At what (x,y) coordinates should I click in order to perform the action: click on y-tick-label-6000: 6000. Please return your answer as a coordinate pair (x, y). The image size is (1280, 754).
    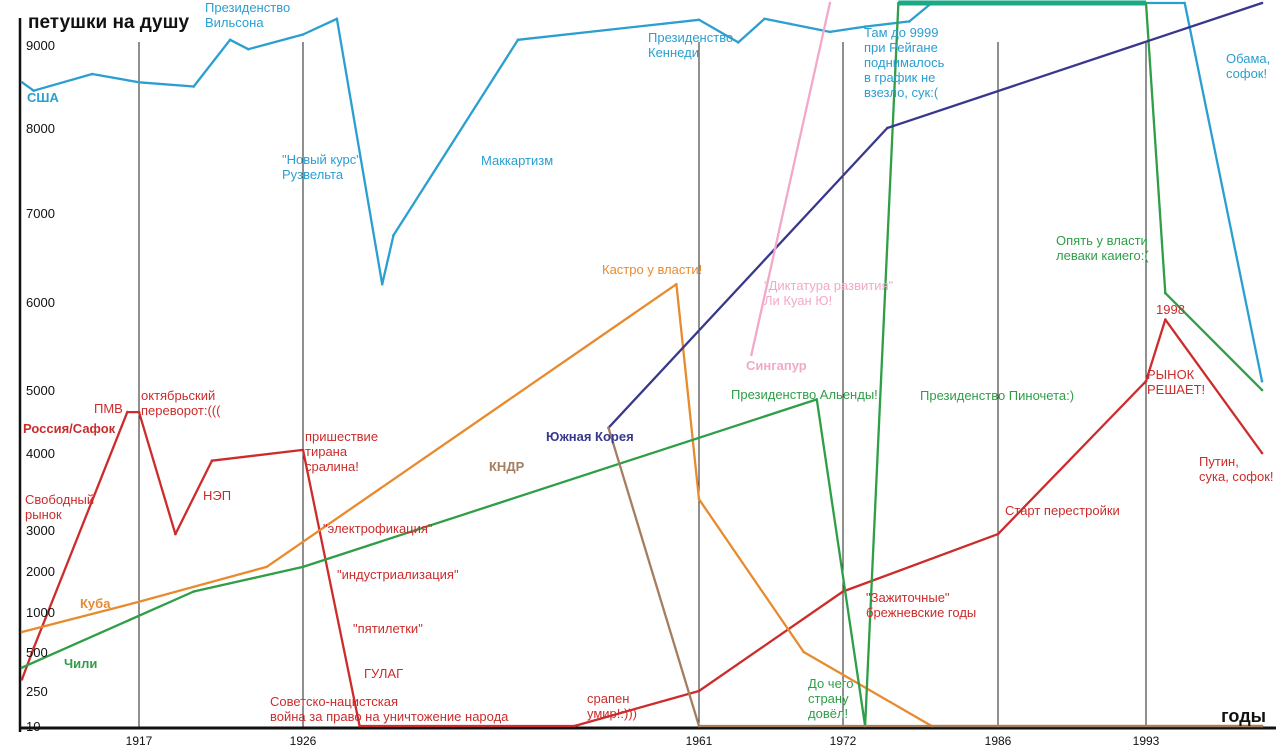
    Looking at the image, I should click on (40, 302).